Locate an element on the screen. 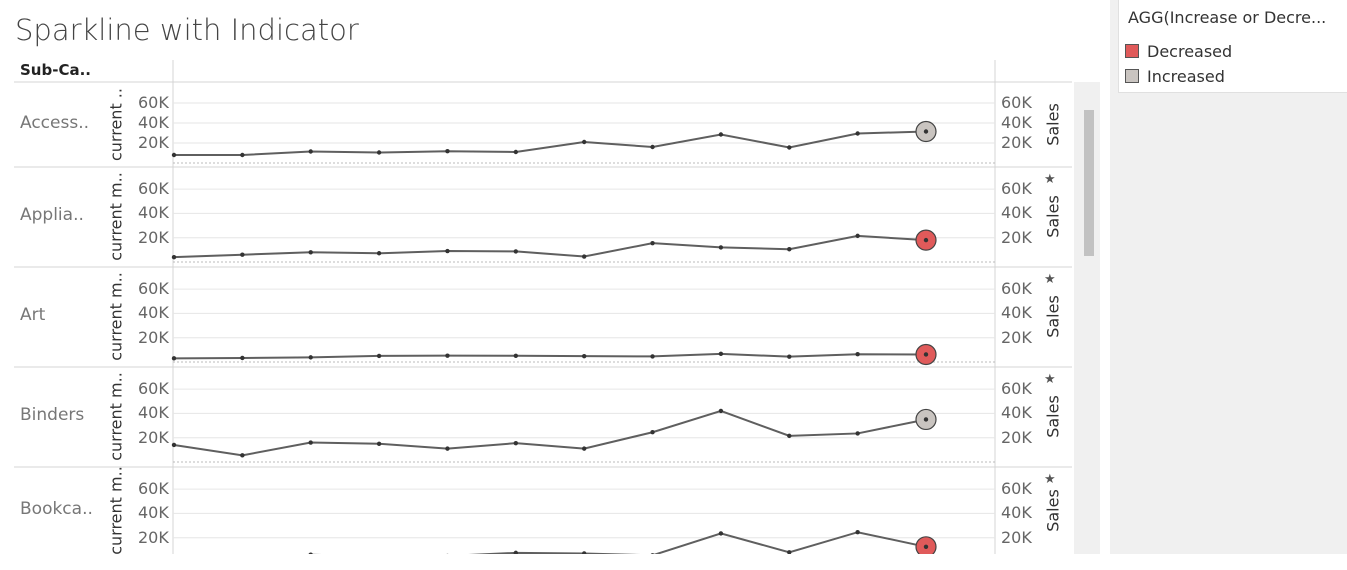 This screenshot has height=570, width=1347. legend-item-decreased: Decreased is located at coordinates (1178, 51).